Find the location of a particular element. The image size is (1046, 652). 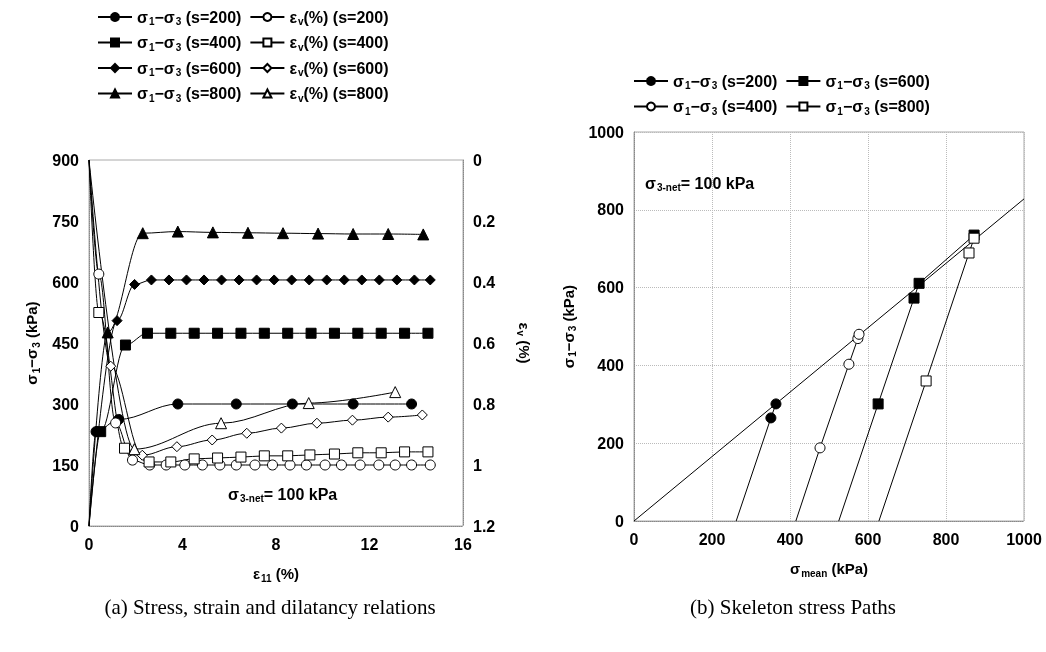

y-tick-label: 150 is located at coordinates (66, 465).